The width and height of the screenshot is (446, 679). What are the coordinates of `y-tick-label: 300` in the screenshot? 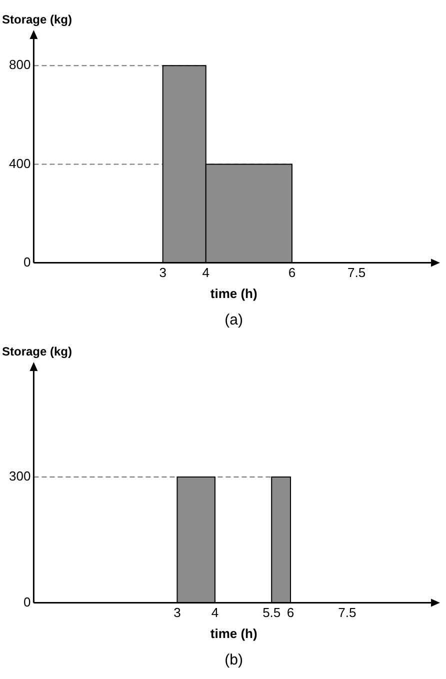 It's located at (19, 476).